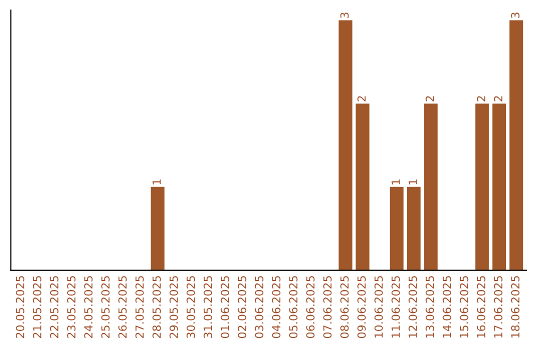  Describe the element at coordinates (378, 307) in the screenshot. I see `x-tick-label: 10.06.2025` at that location.